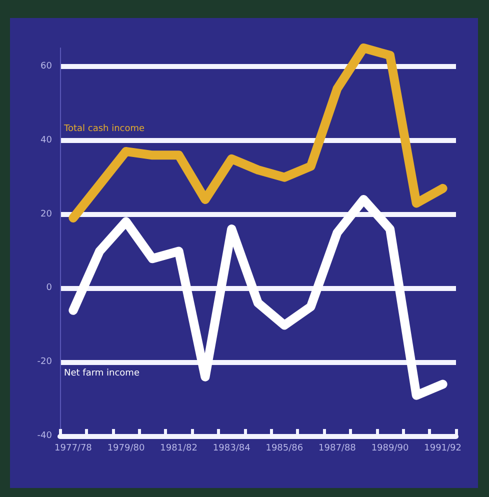 Image resolution: width=489 pixels, height=497 pixels. Describe the element at coordinates (73, 449) in the screenshot. I see `x-tick-label: 1977/78` at that location.